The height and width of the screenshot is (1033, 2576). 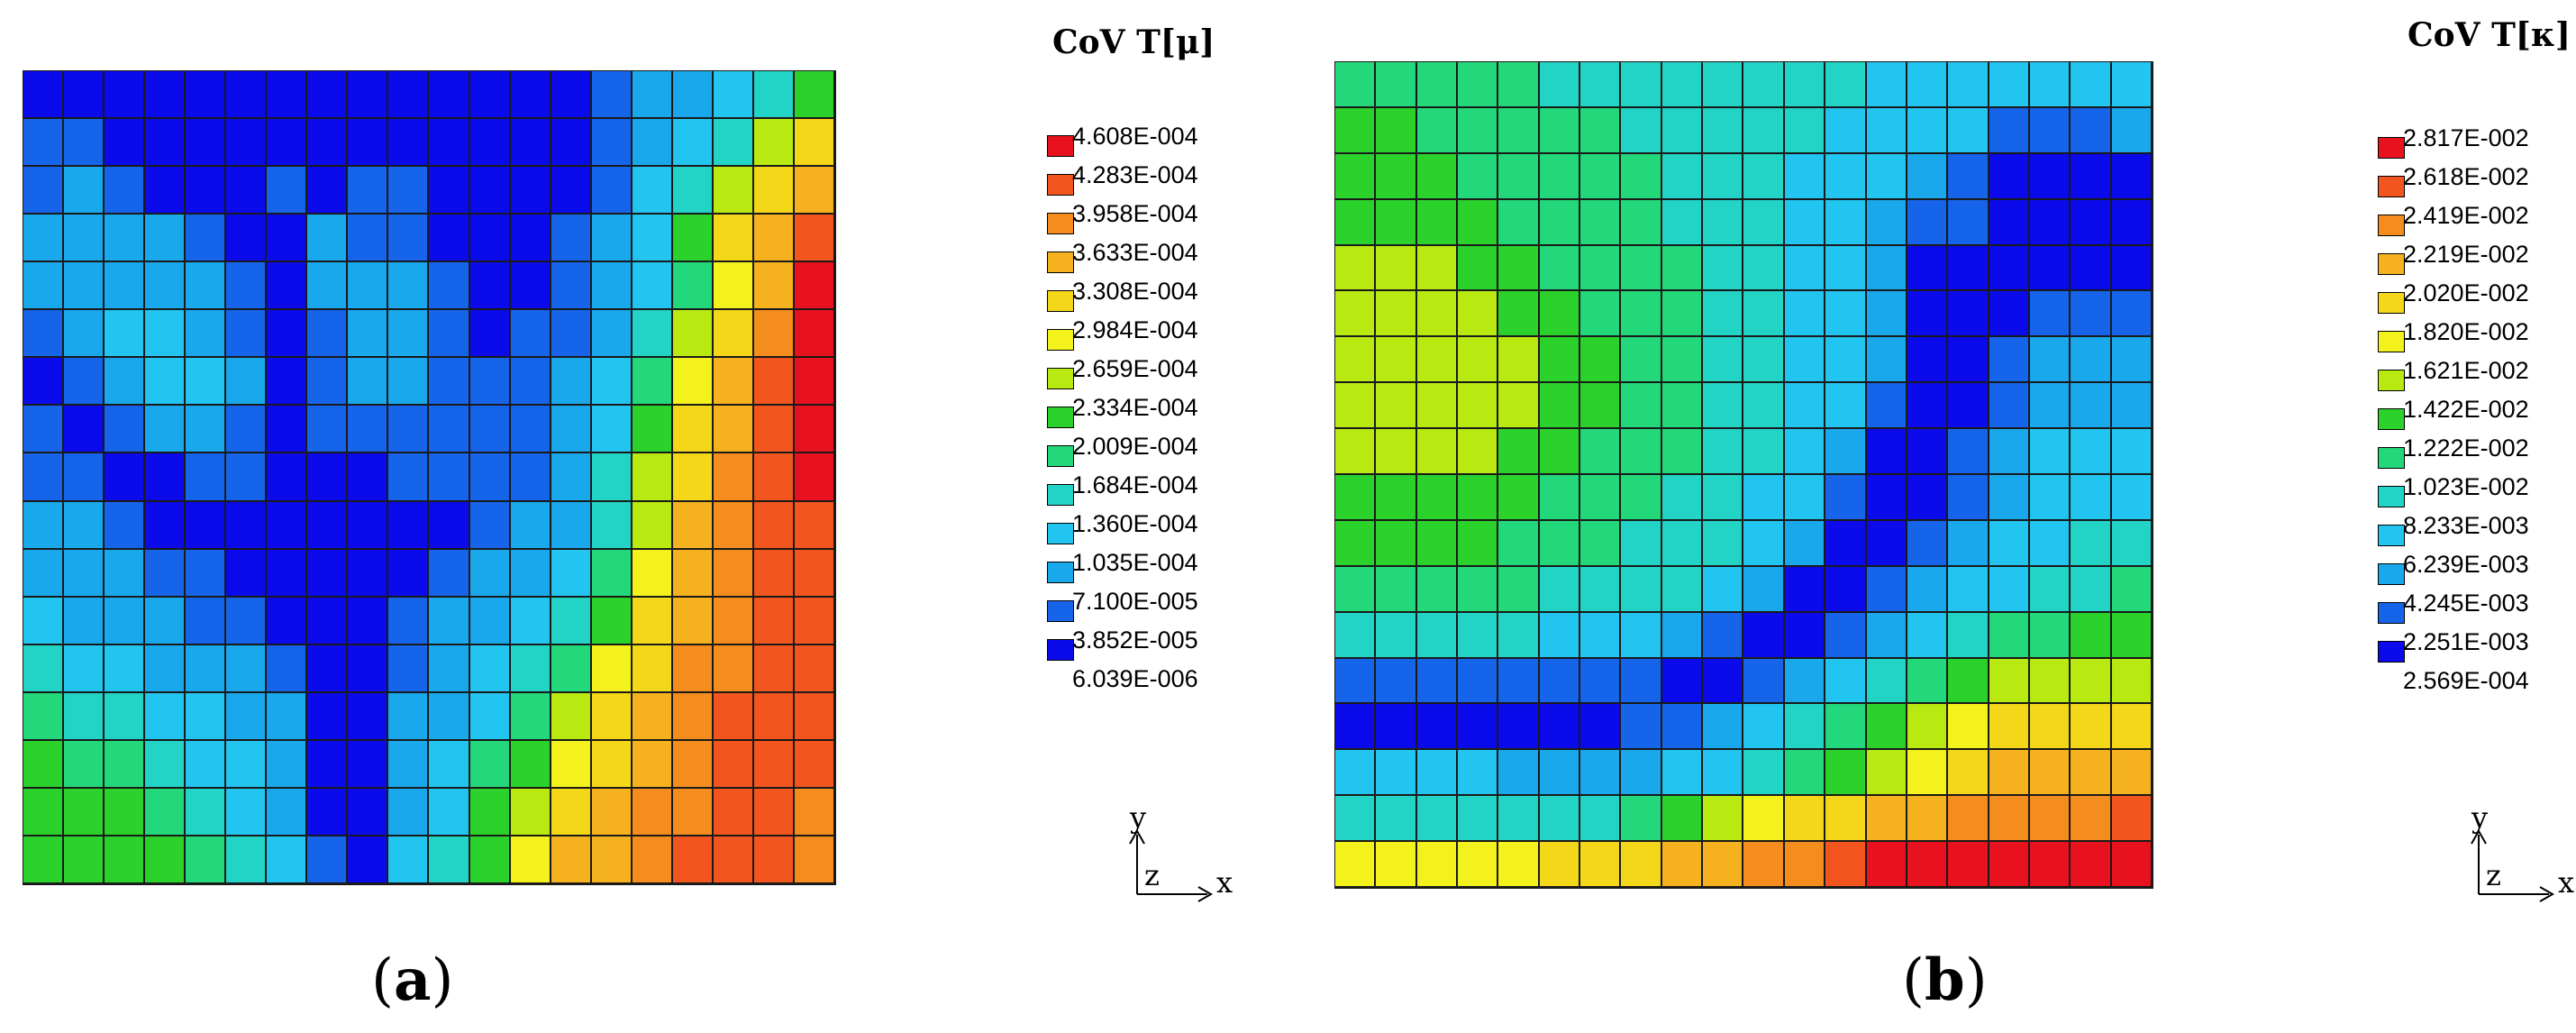 What do you see at coordinates (1135, 136) in the screenshot?
I see `legend-label: 4.608E-004` at bounding box center [1135, 136].